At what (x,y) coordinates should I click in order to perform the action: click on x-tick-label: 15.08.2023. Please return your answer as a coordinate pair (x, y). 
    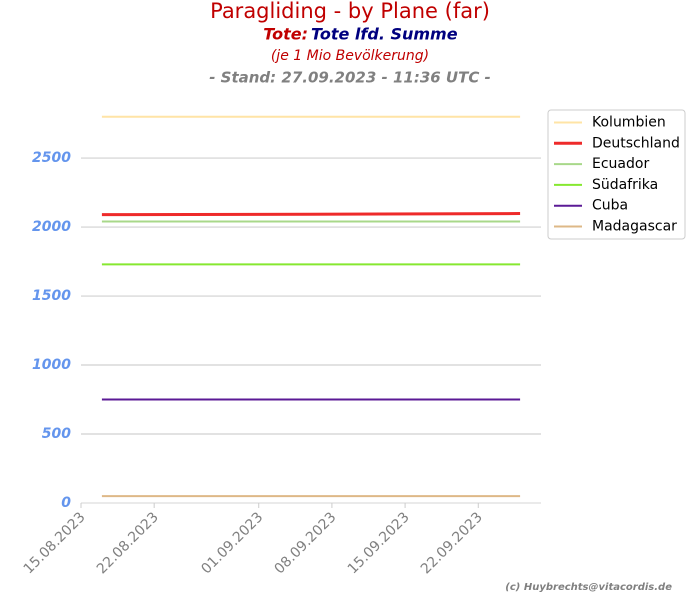
    Looking at the image, I should click on (55, 543).